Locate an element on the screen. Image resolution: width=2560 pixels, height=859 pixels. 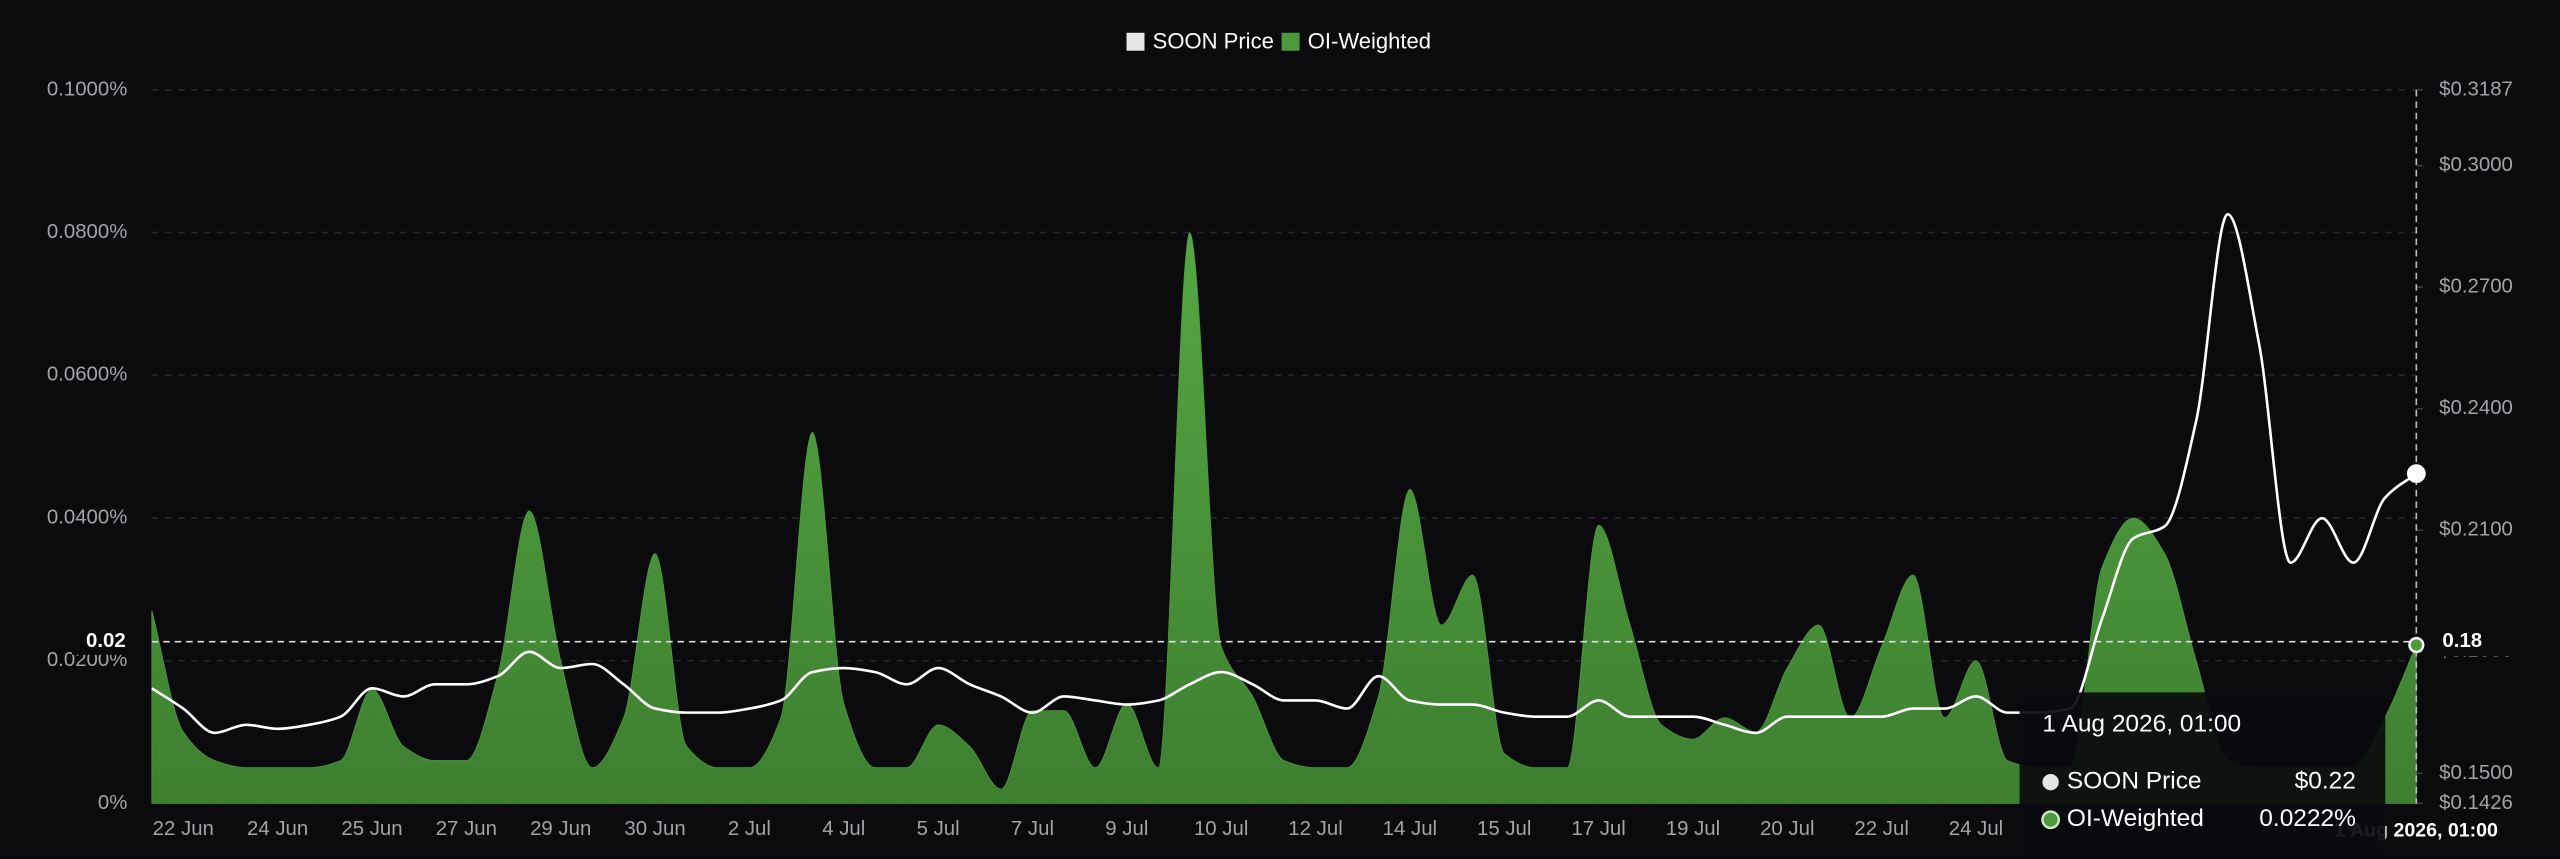
x-tick-label: 22 Jun is located at coordinates (183, 829).